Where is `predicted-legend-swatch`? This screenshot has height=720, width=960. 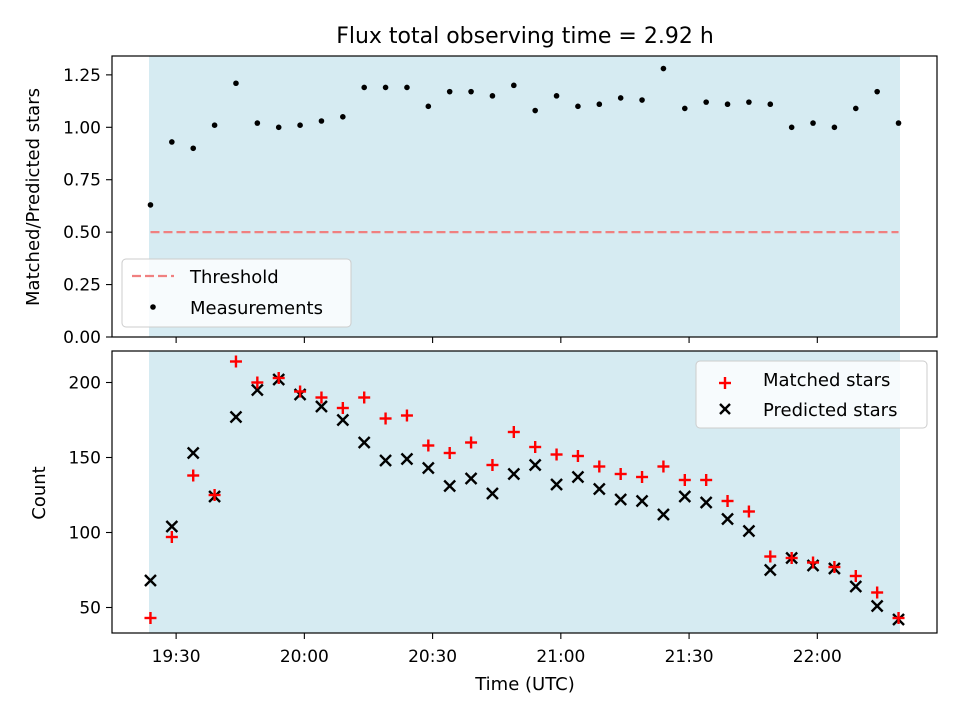 predicted-legend-swatch is located at coordinates (725, 409).